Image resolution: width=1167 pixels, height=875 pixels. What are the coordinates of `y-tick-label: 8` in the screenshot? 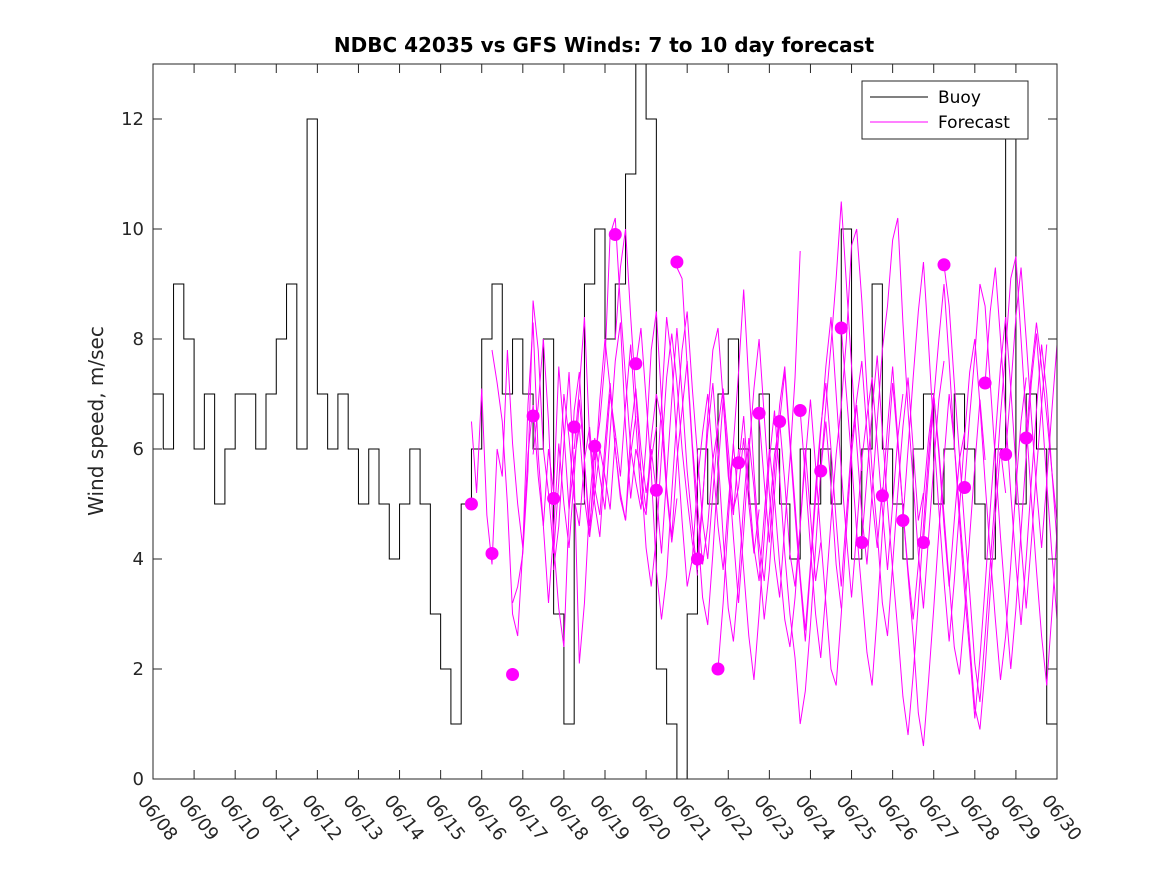 It's located at (138, 339).